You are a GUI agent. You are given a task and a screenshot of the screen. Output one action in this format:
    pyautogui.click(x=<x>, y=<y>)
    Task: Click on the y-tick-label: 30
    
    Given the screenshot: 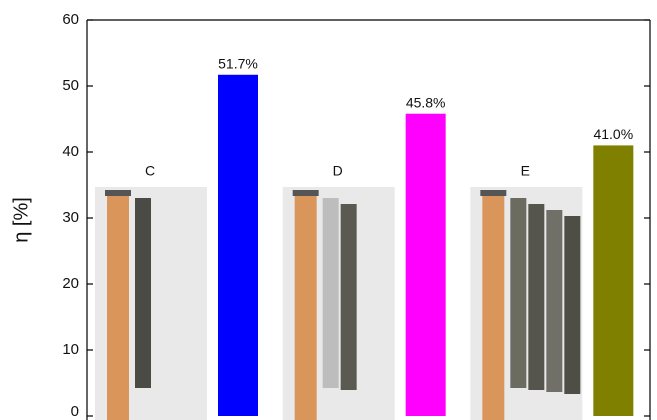 What is the action you would take?
    pyautogui.click(x=70, y=217)
    